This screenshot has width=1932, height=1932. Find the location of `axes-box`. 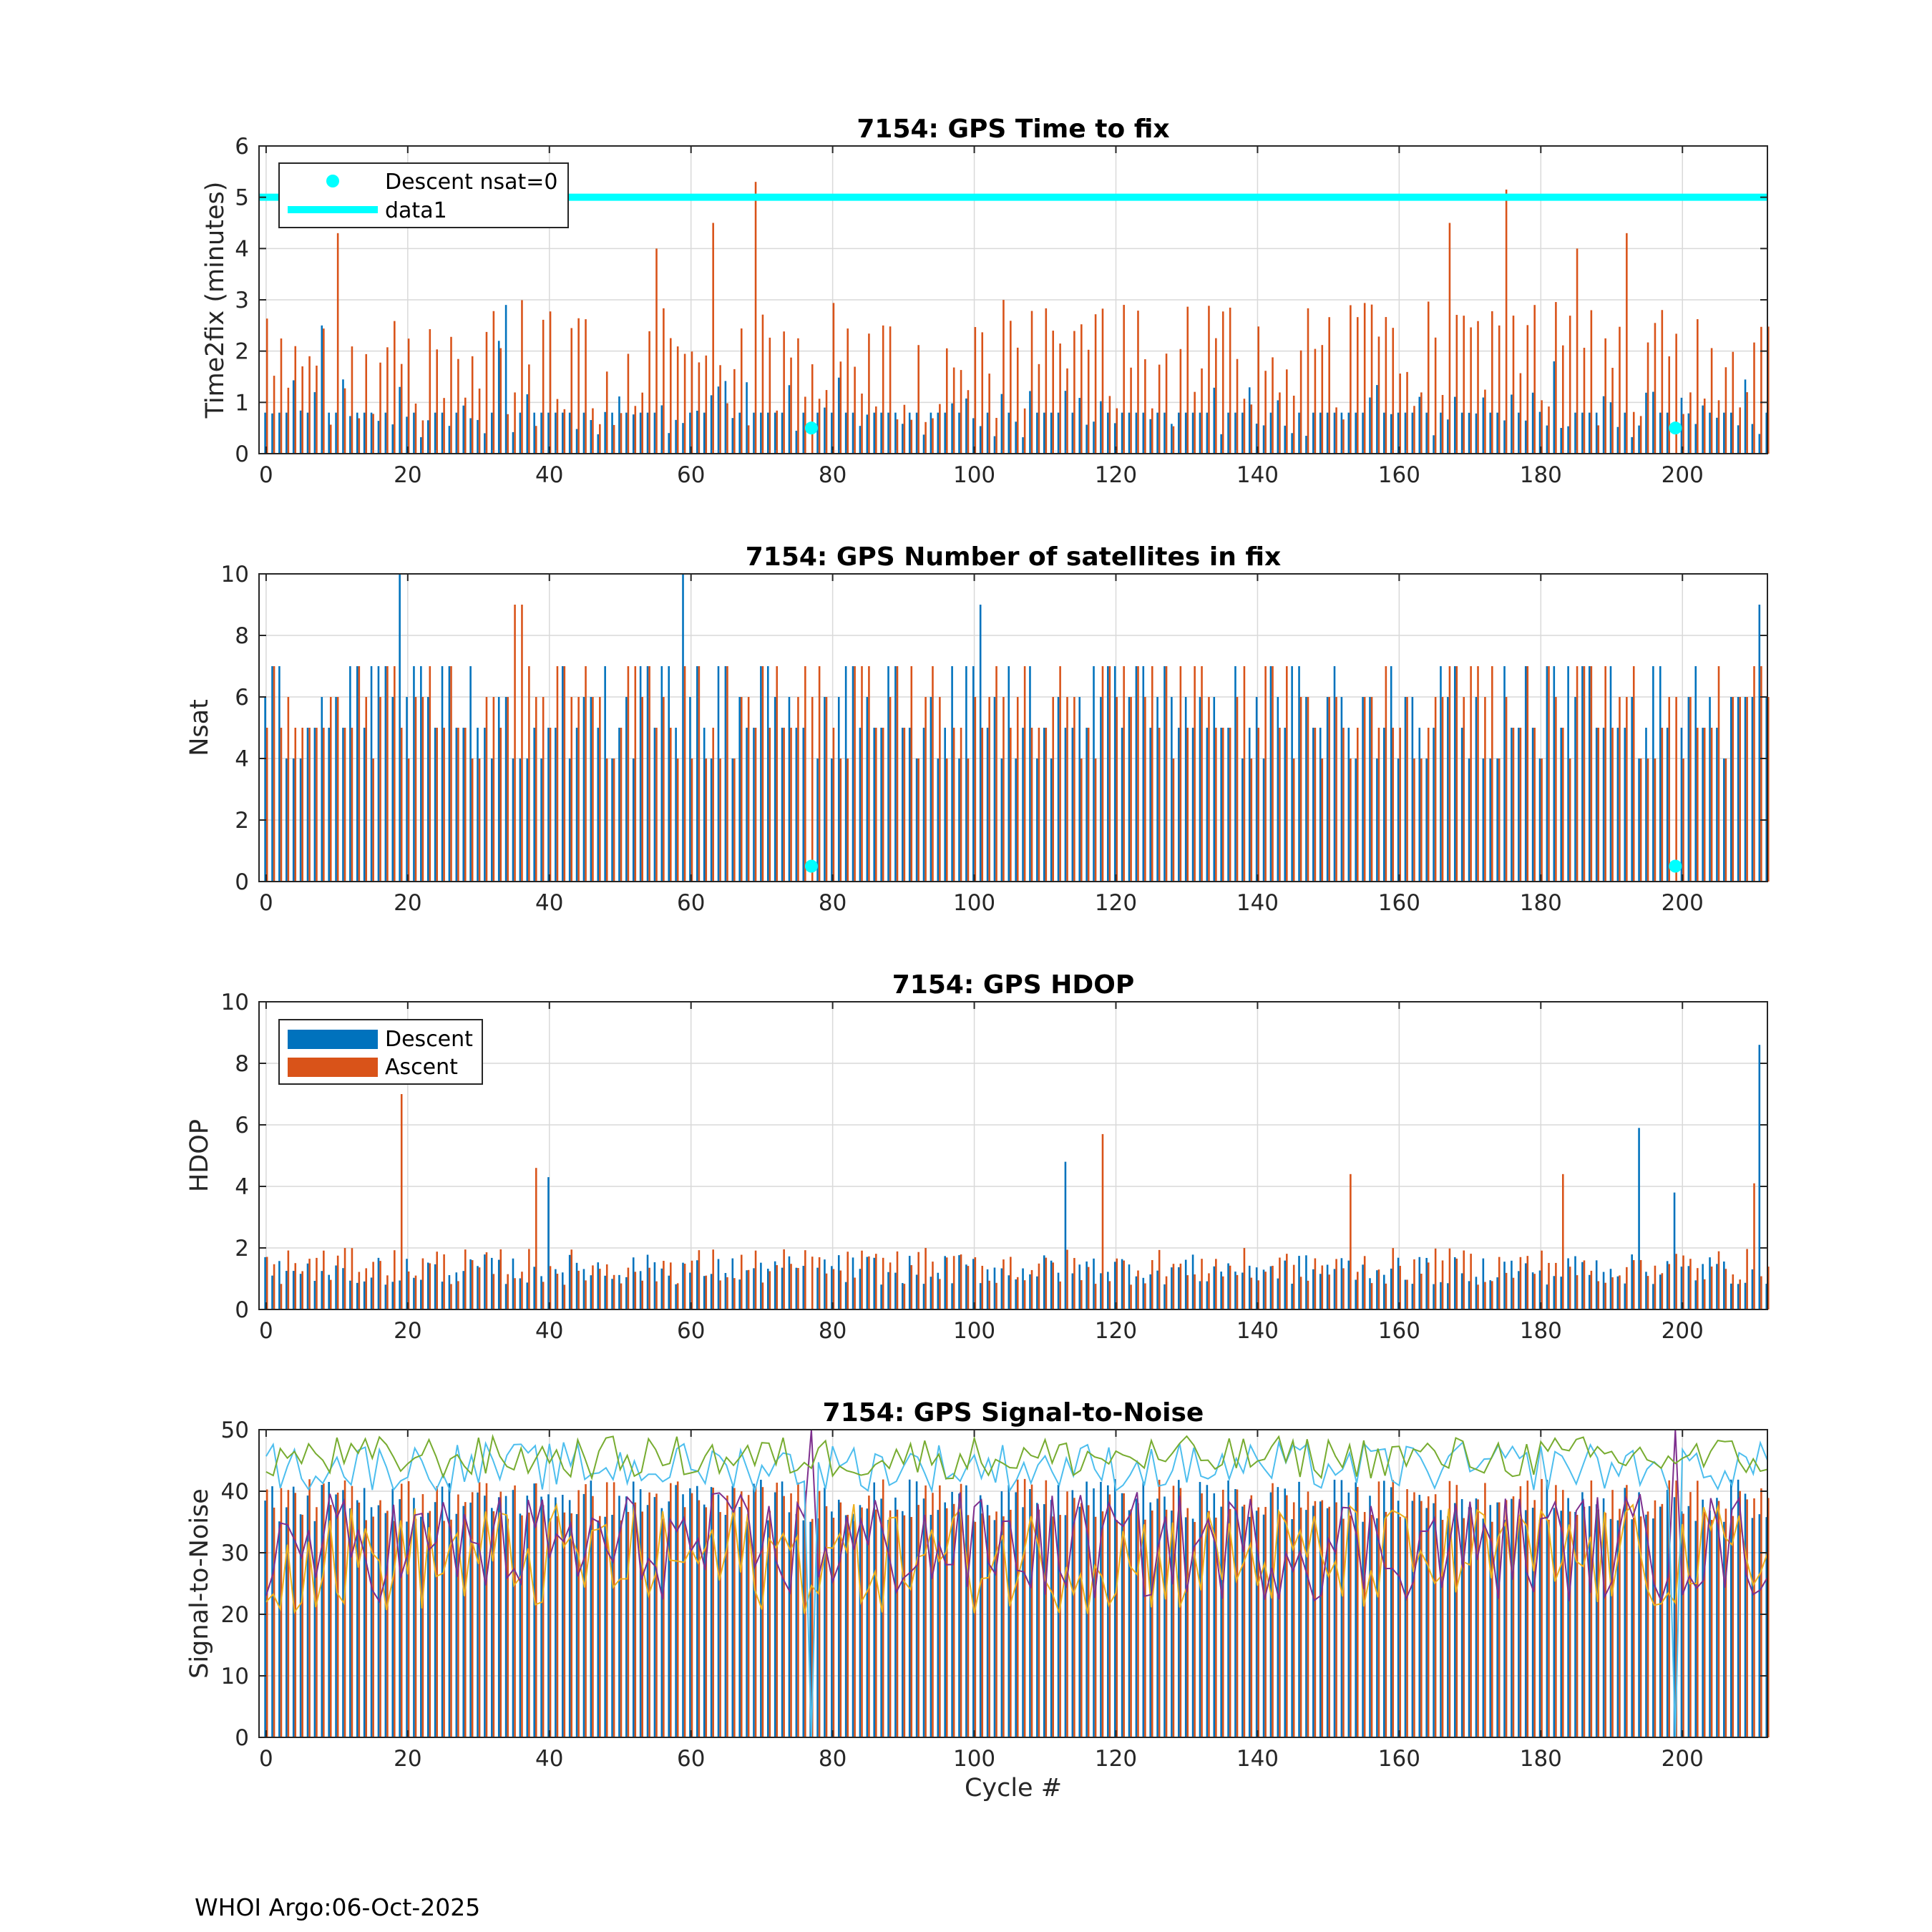

axes-box is located at coordinates (1013, 1584).